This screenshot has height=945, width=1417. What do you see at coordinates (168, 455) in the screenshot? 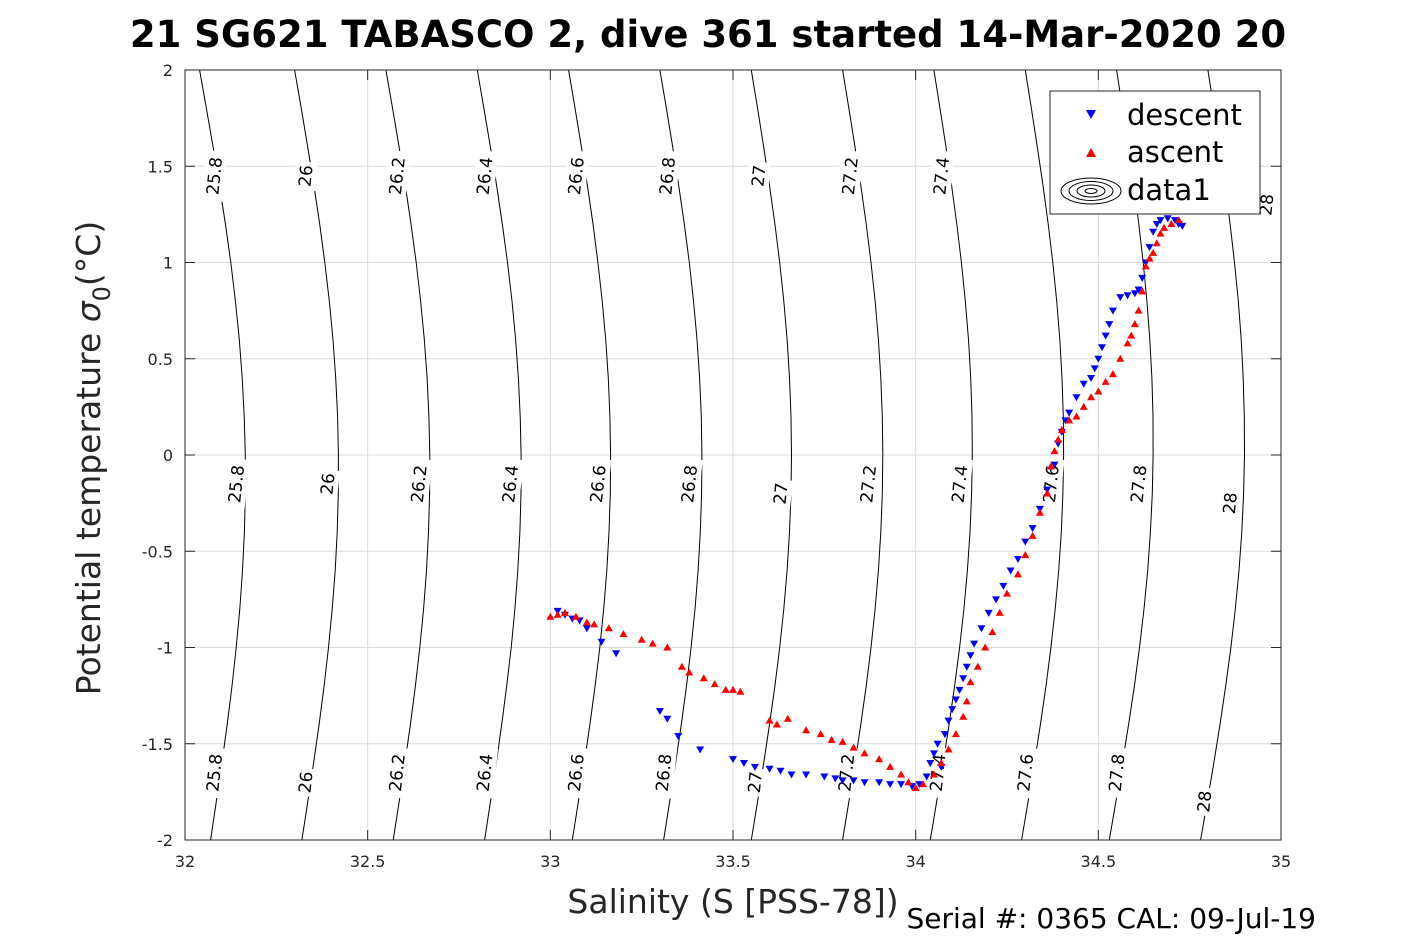
I see `y-tick-label: 0` at bounding box center [168, 455].